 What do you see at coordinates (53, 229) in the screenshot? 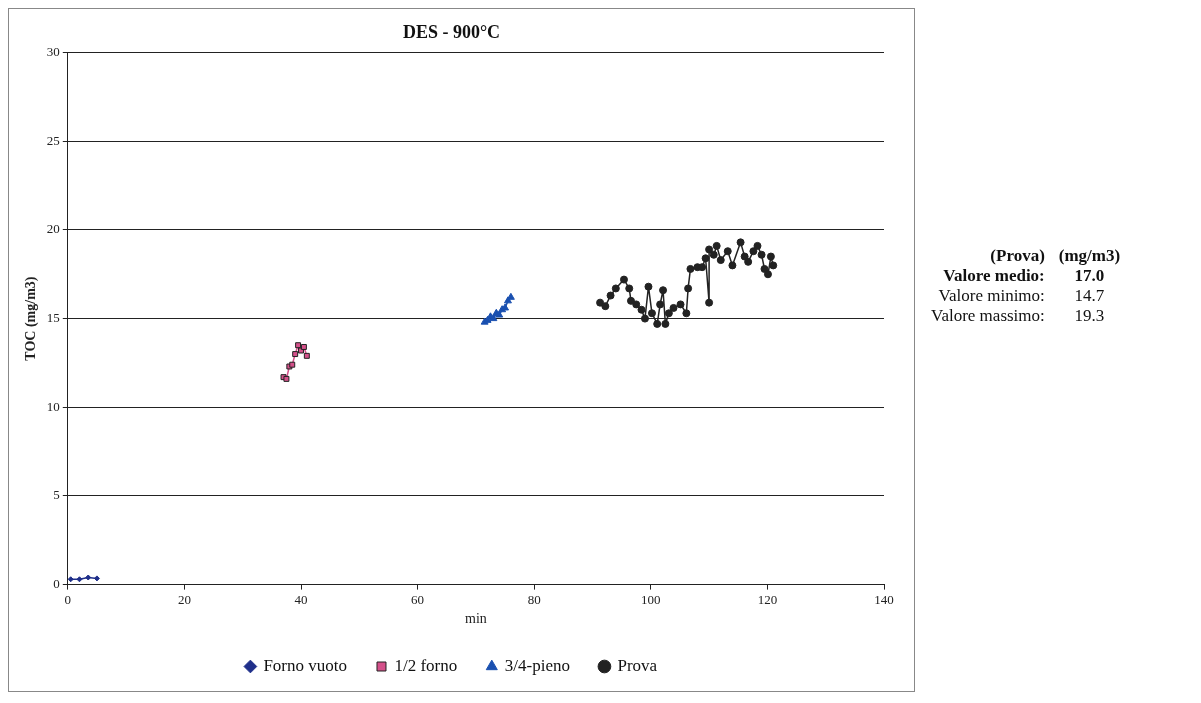
I see `y-tick-label: 20` at bounding box center [53, 229].